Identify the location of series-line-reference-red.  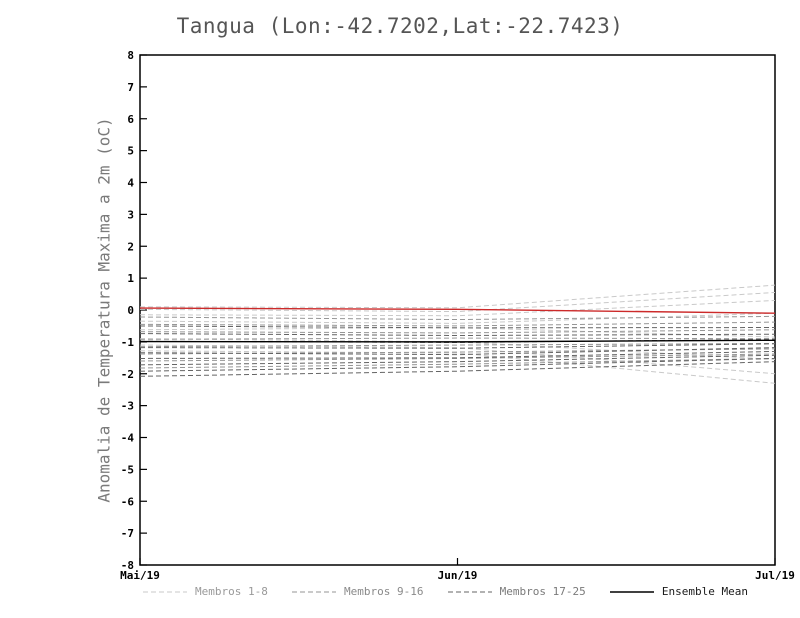
(457, 310).